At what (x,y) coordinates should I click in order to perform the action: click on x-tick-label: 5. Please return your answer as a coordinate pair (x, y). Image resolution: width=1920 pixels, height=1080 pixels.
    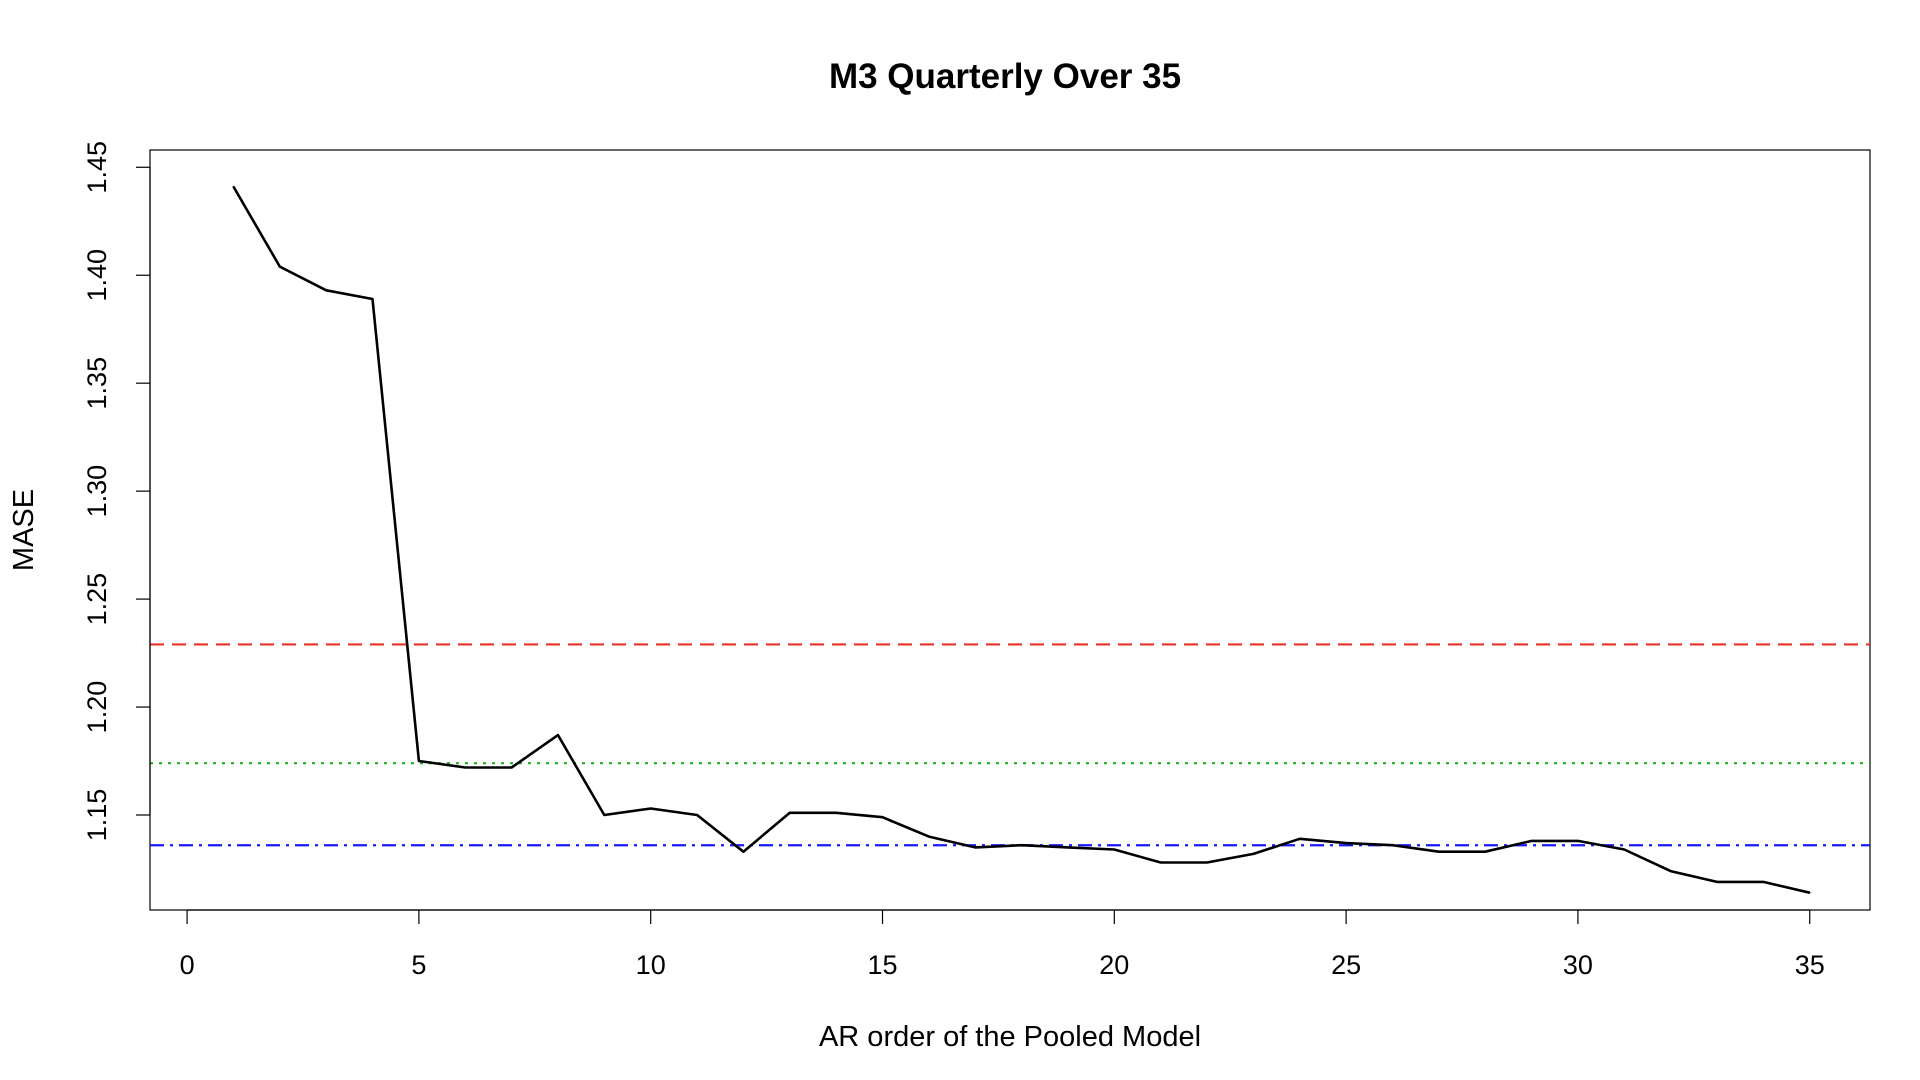
    Looking at the image, I should click on (418, 965).